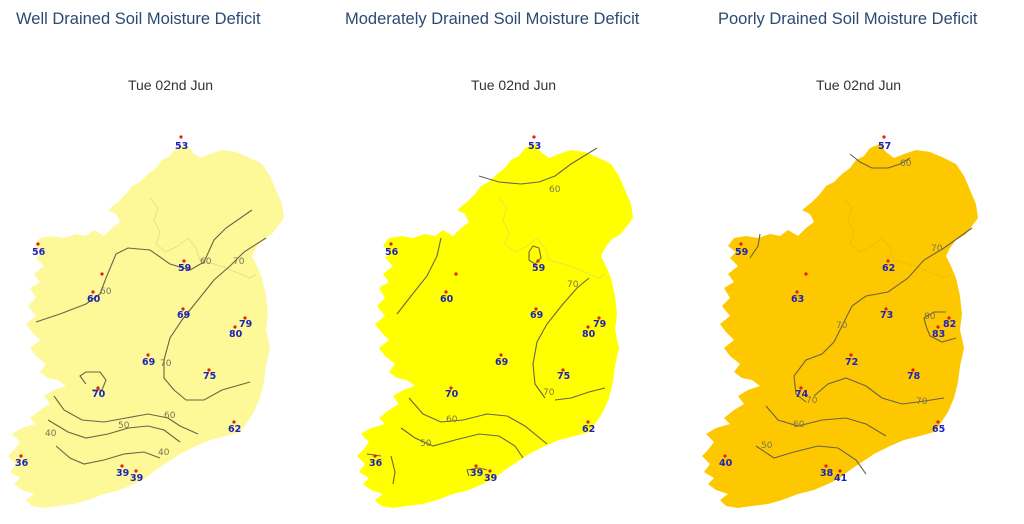 The width and height of the screenshot is (1024, 524). I want to click on station-label: 65, so click(938, 429).